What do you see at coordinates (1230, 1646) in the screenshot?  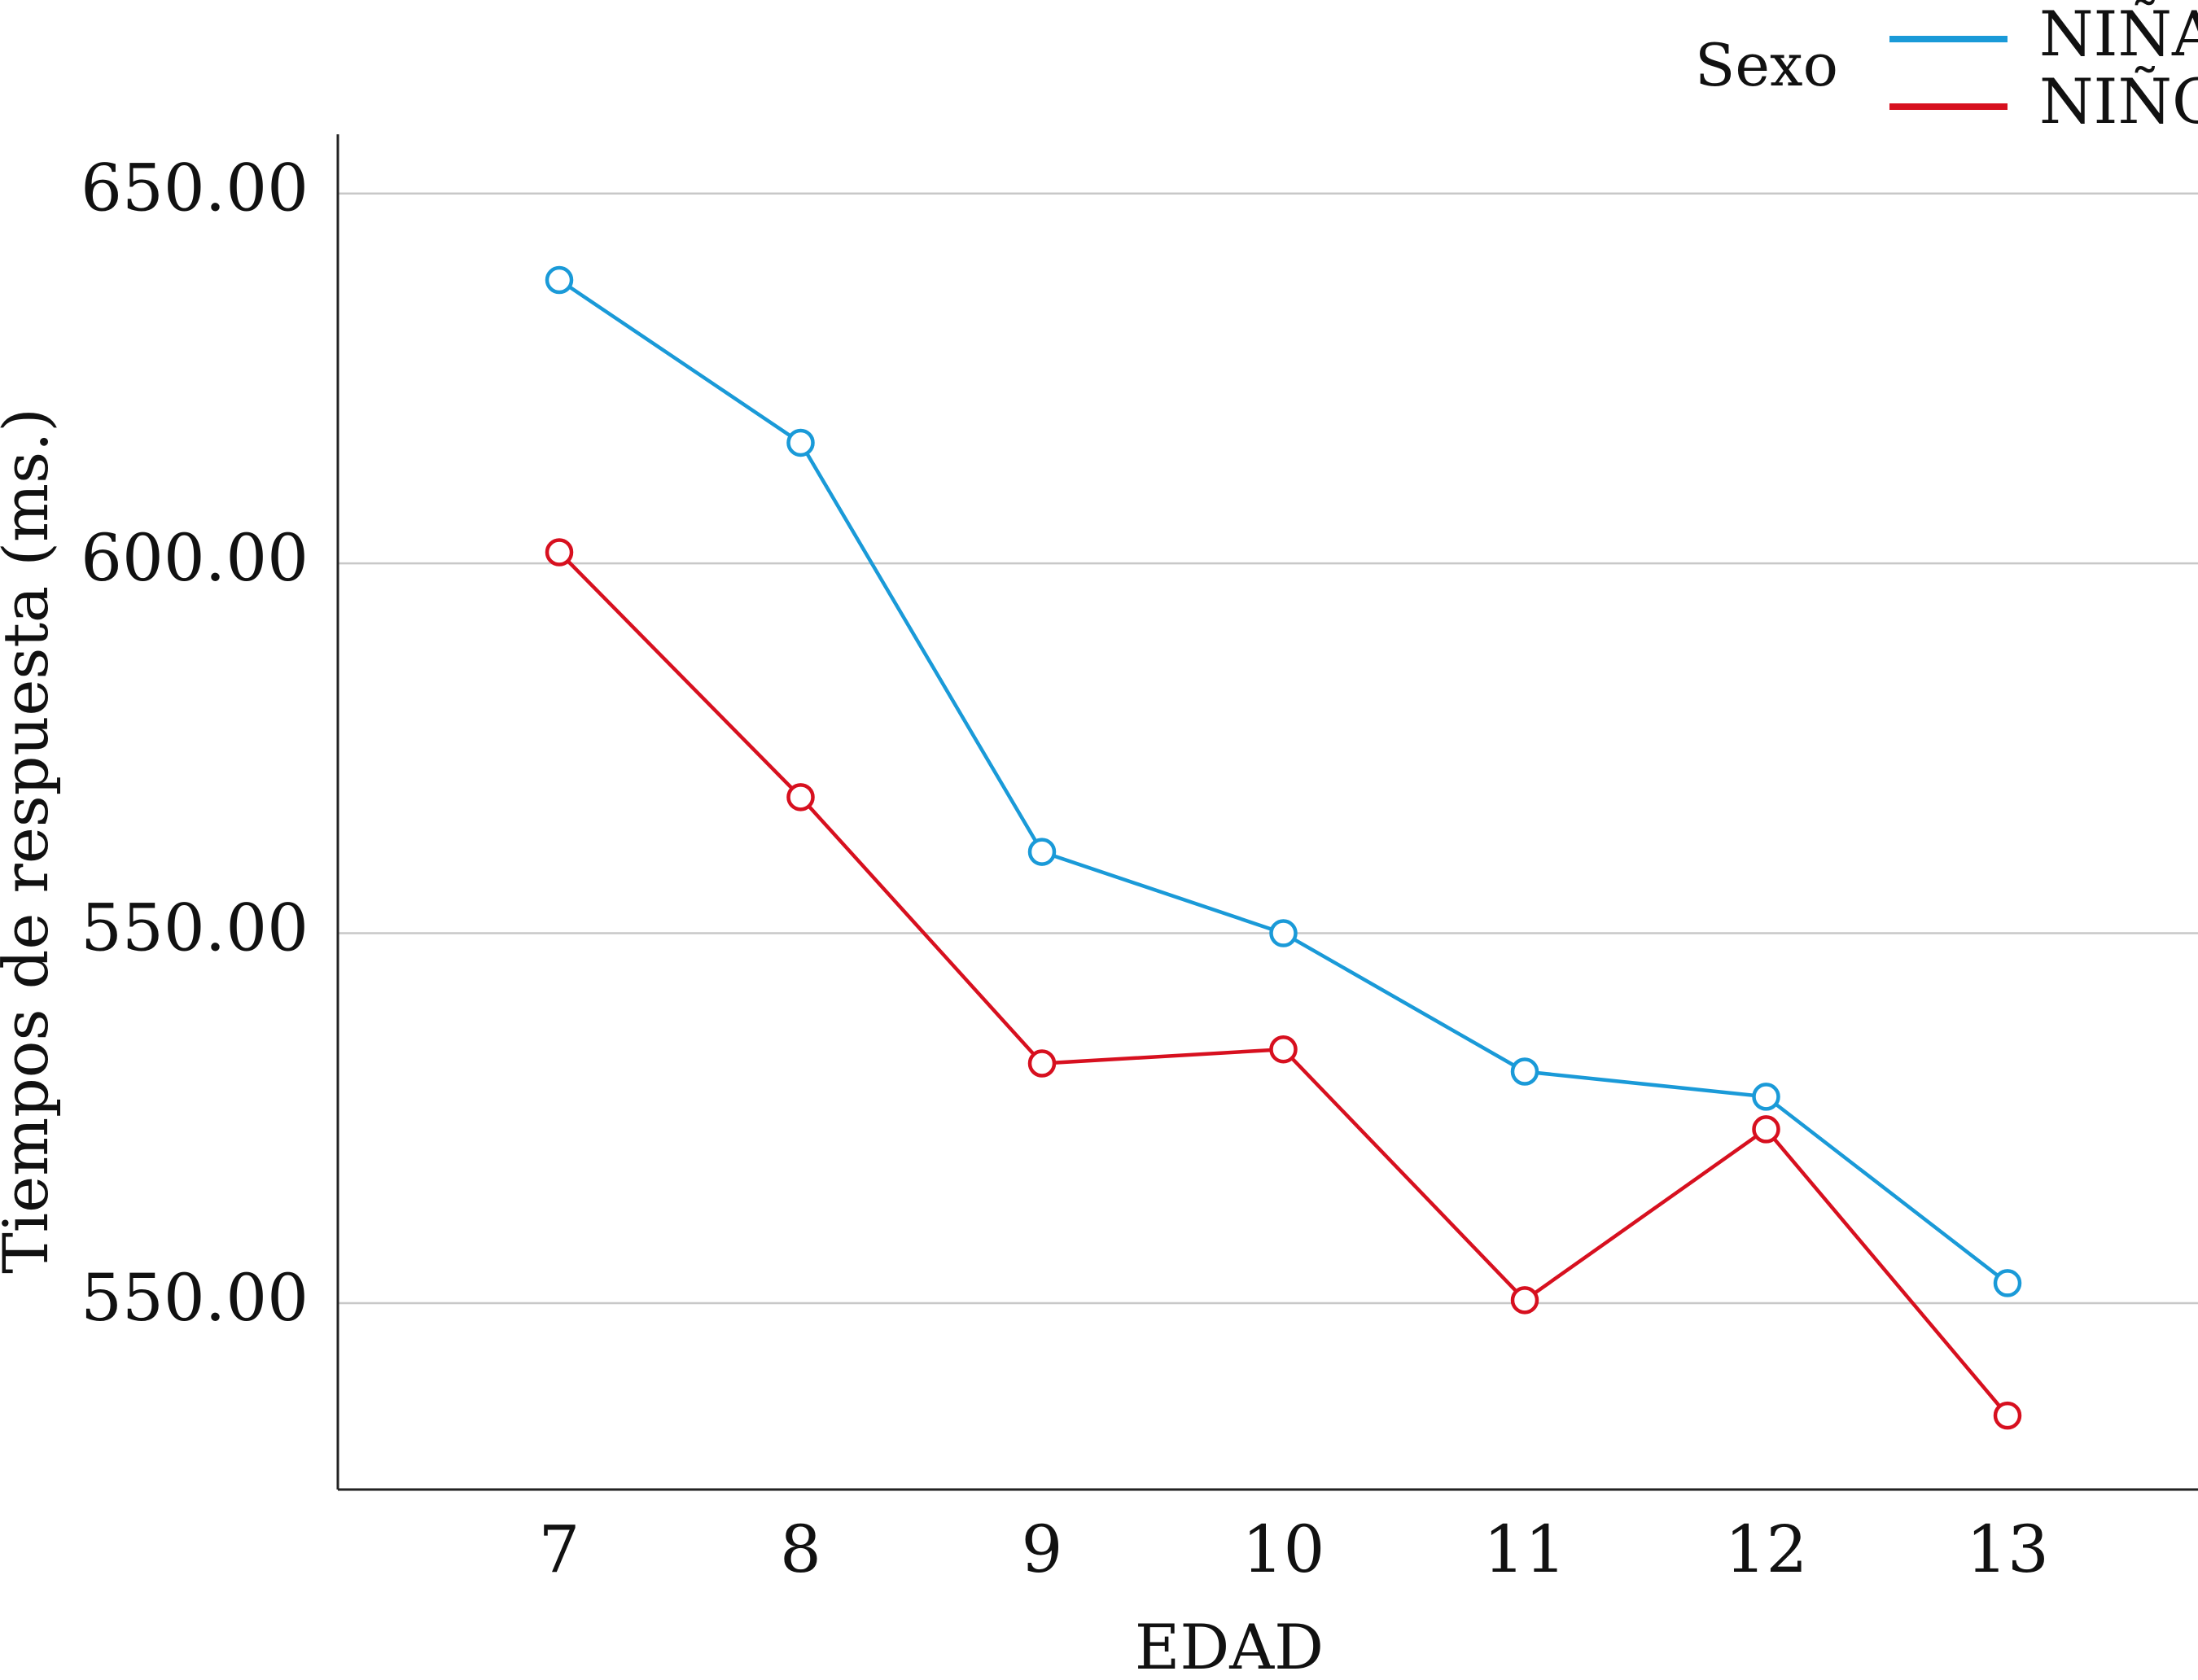 I see `x-axis-title: EDAD` at bounding box center [1230, 1646].